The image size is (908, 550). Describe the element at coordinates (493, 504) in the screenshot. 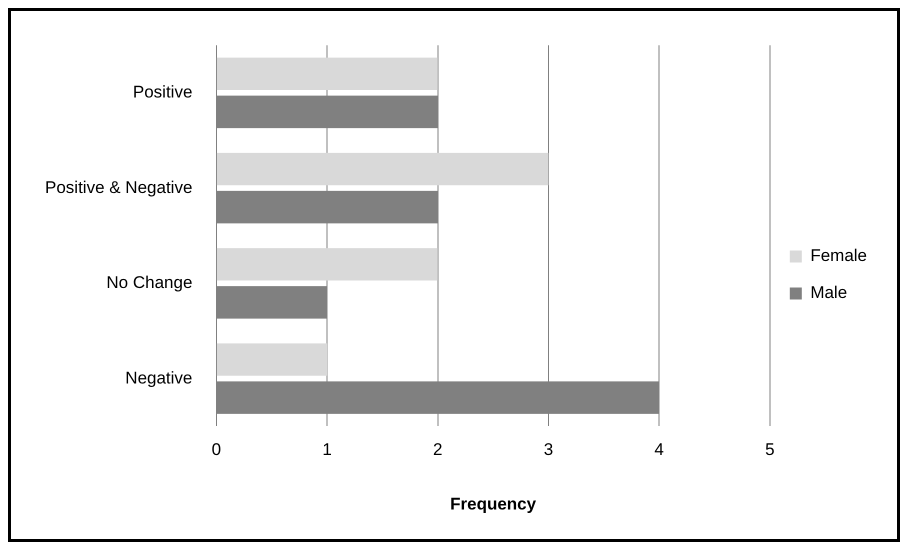

I see `x-axis-title: Frequency` at that location.